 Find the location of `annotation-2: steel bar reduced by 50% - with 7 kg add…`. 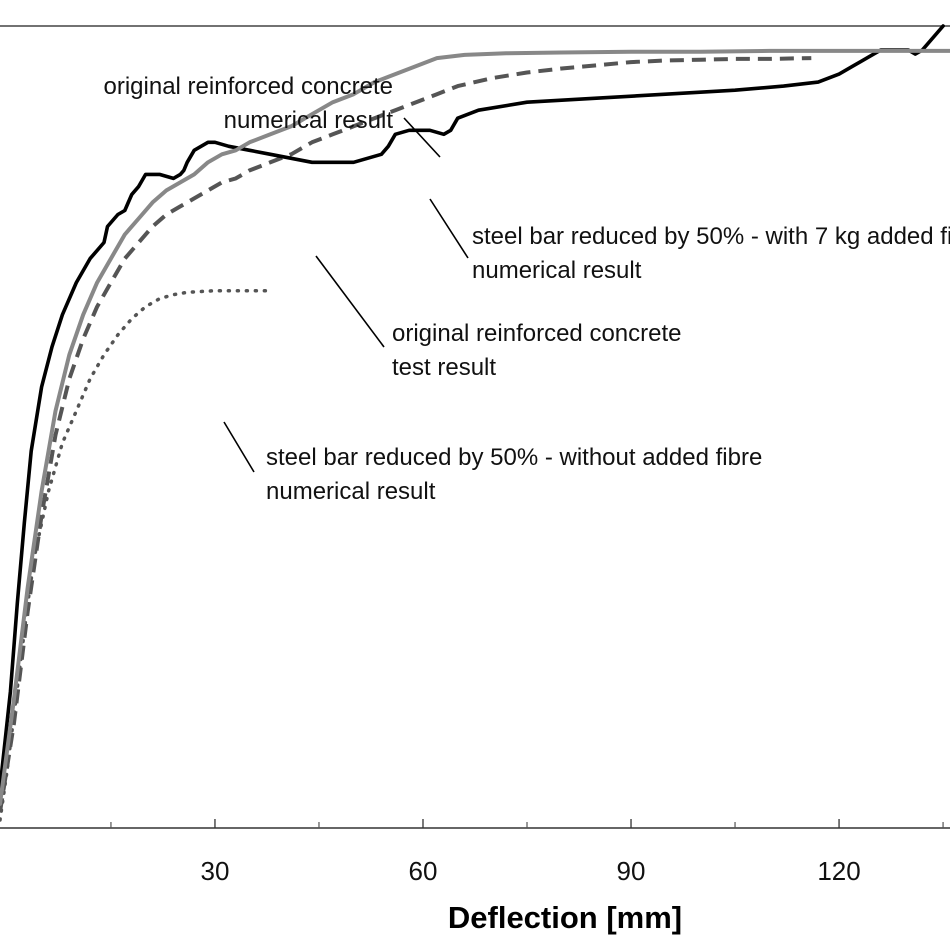

annotation-2: steel bar reduced by 50% - with 7 kg add… is located at coordinates (711, 253).